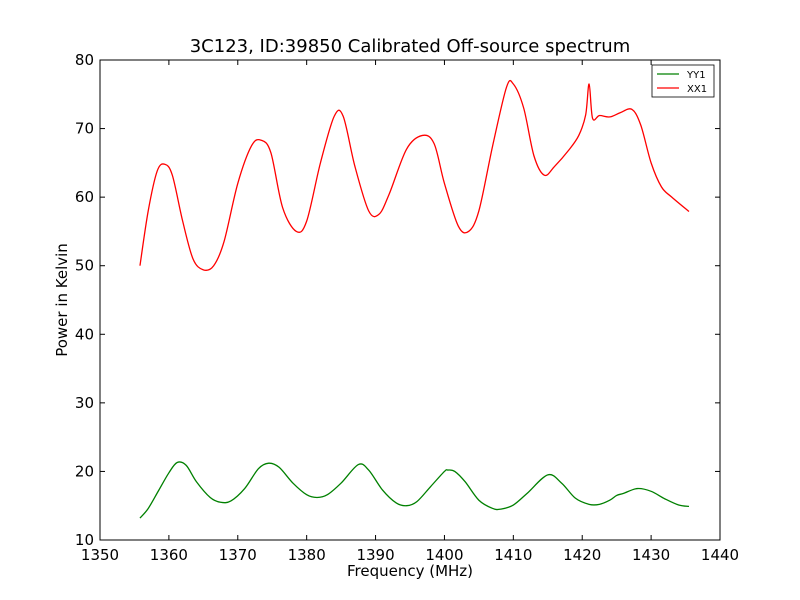  What do you see at coordinates (238, 555) in the screenshot?
I see `x-tick-label: 1370` at bounding box center [238, 555].